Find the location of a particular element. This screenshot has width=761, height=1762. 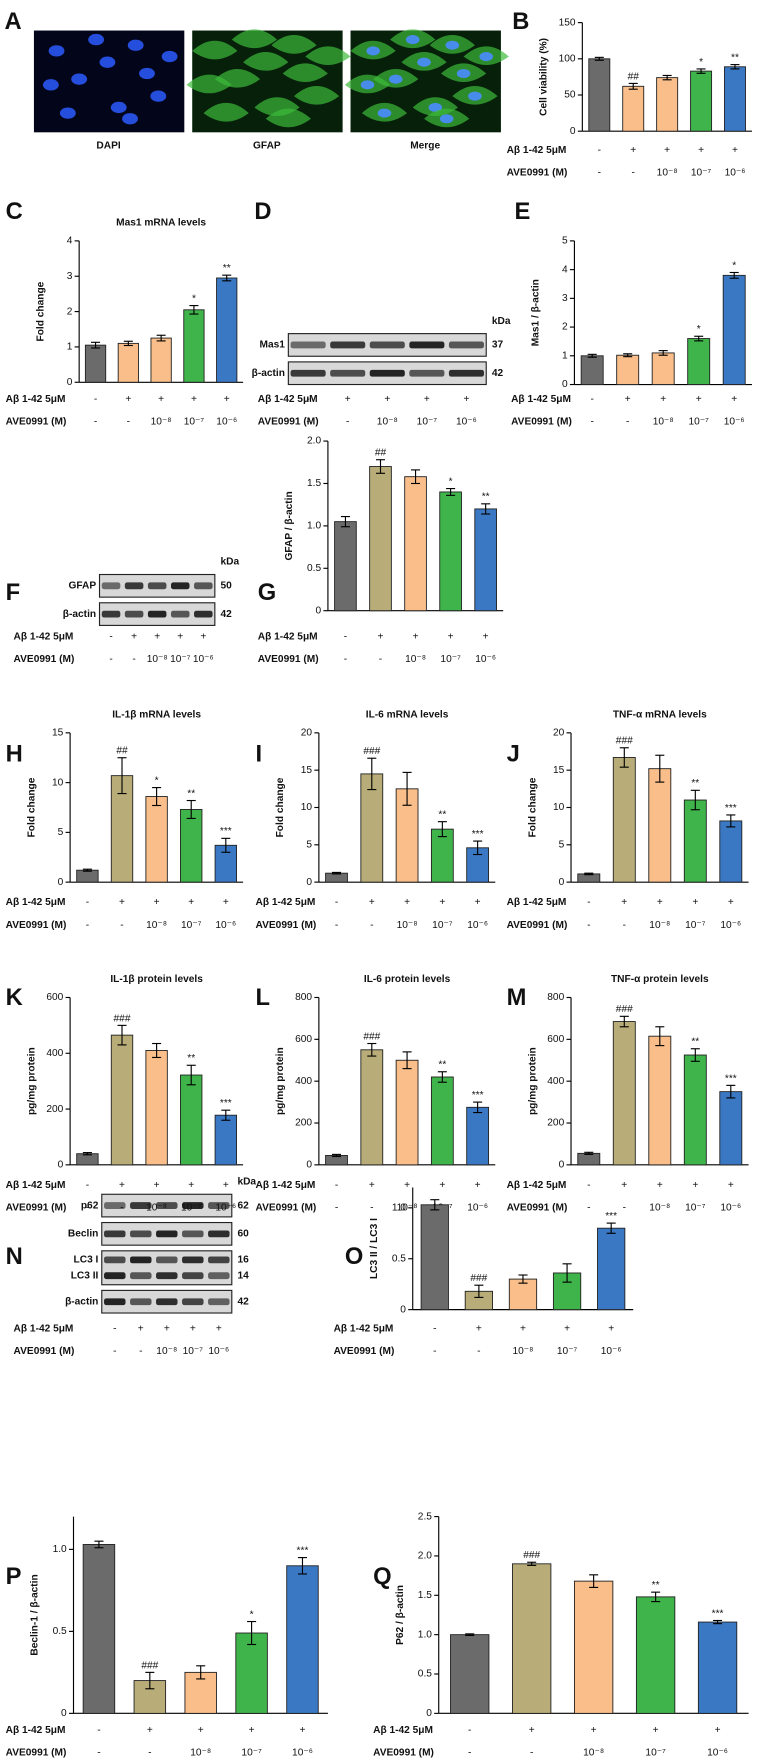

y-tick-label: 1 is located at coordinates (70, 347).